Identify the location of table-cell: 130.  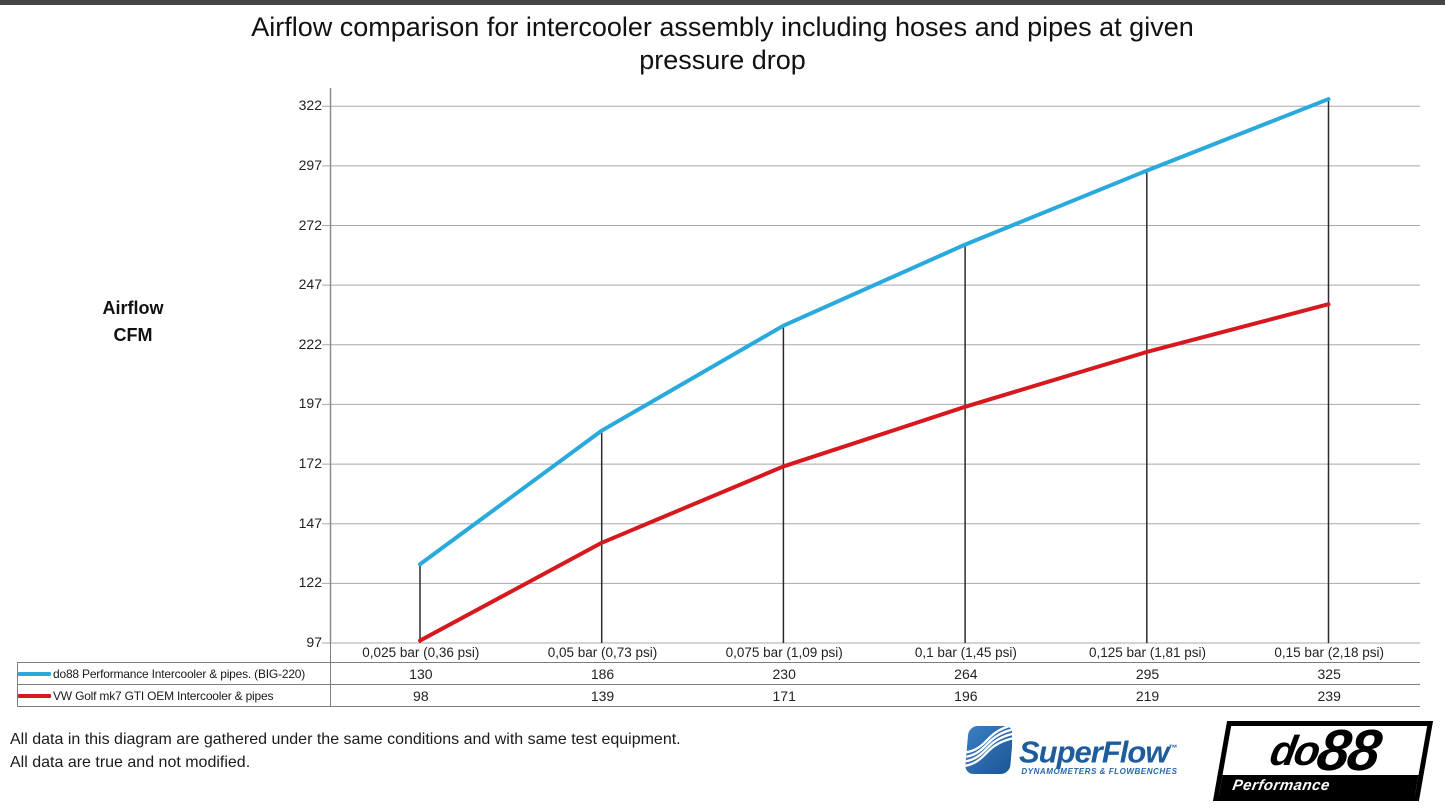
(421, 674).